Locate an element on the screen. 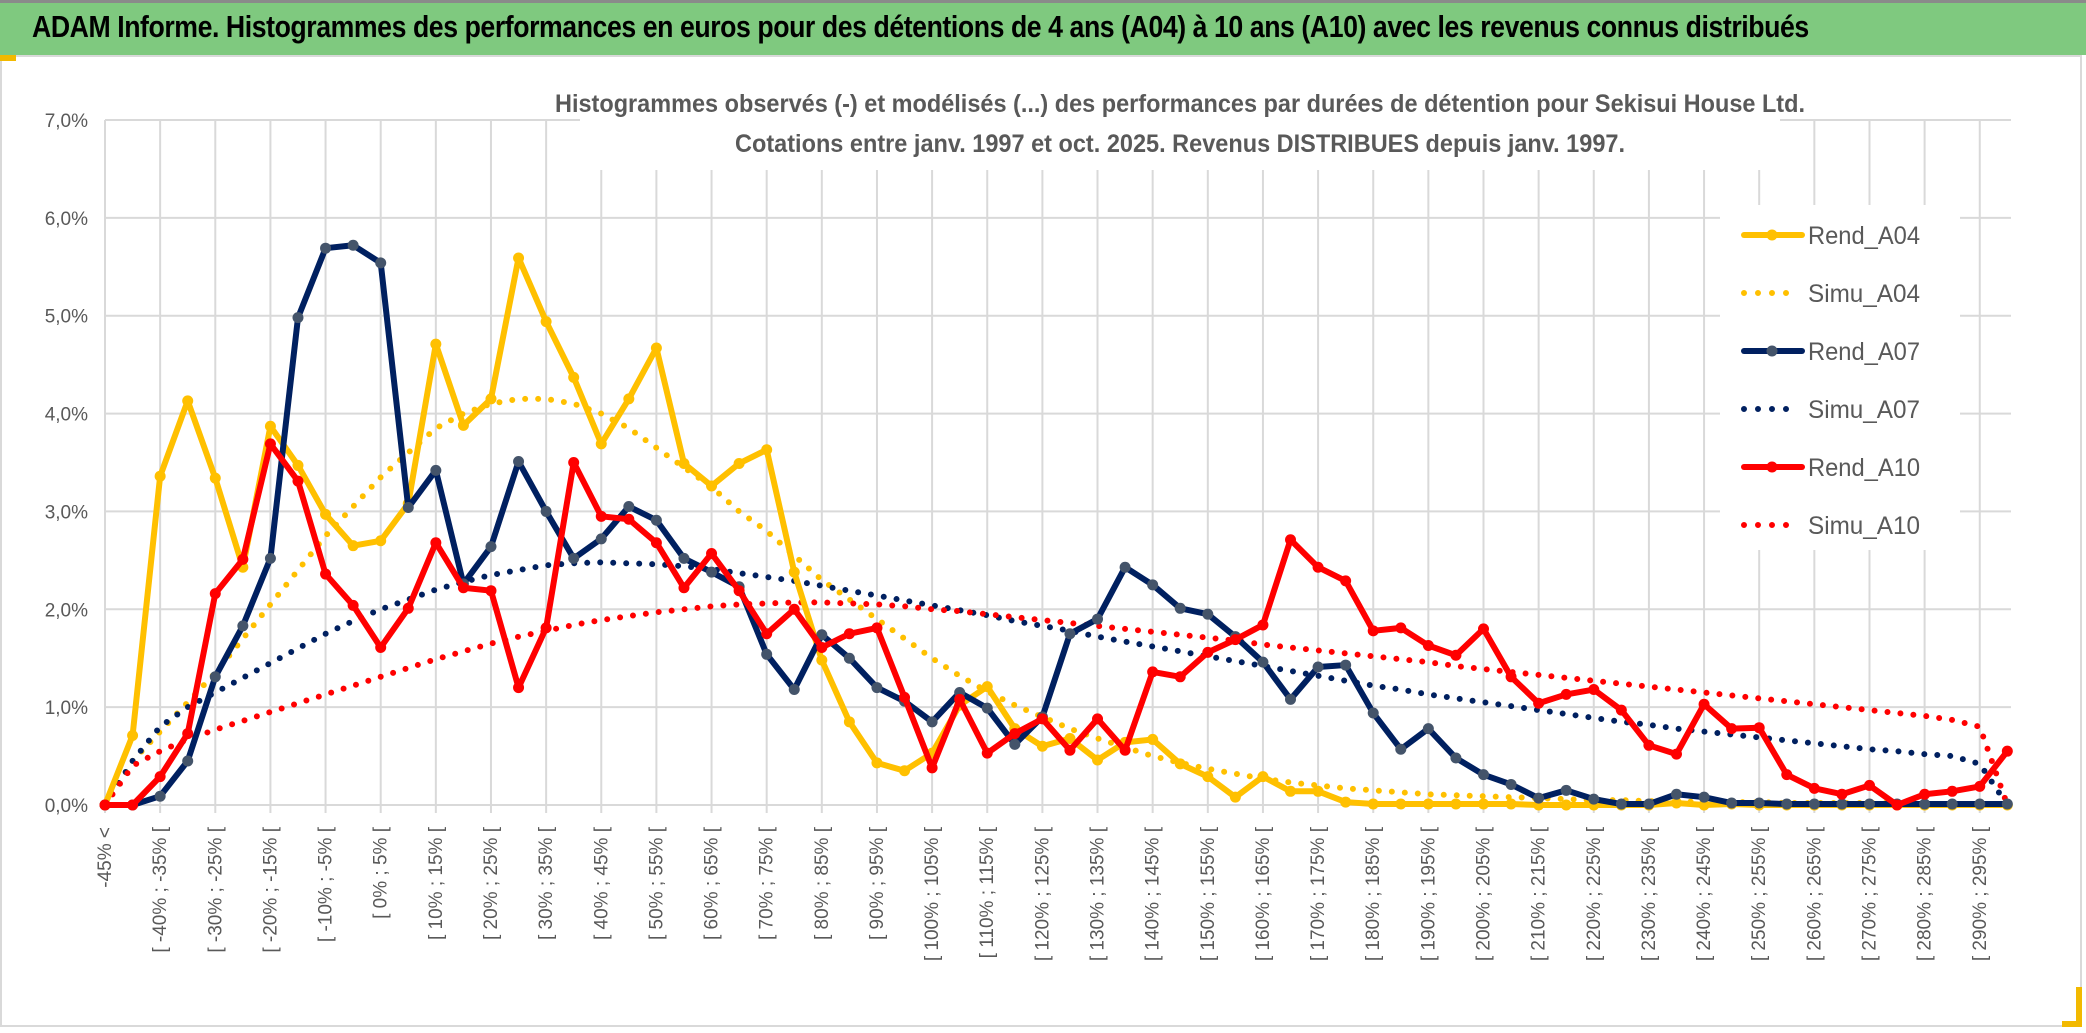 This screenshot has height=1033, width=2086. x-tick-label: [ 40% ; 45% [ is located at coordinates (601, 883).